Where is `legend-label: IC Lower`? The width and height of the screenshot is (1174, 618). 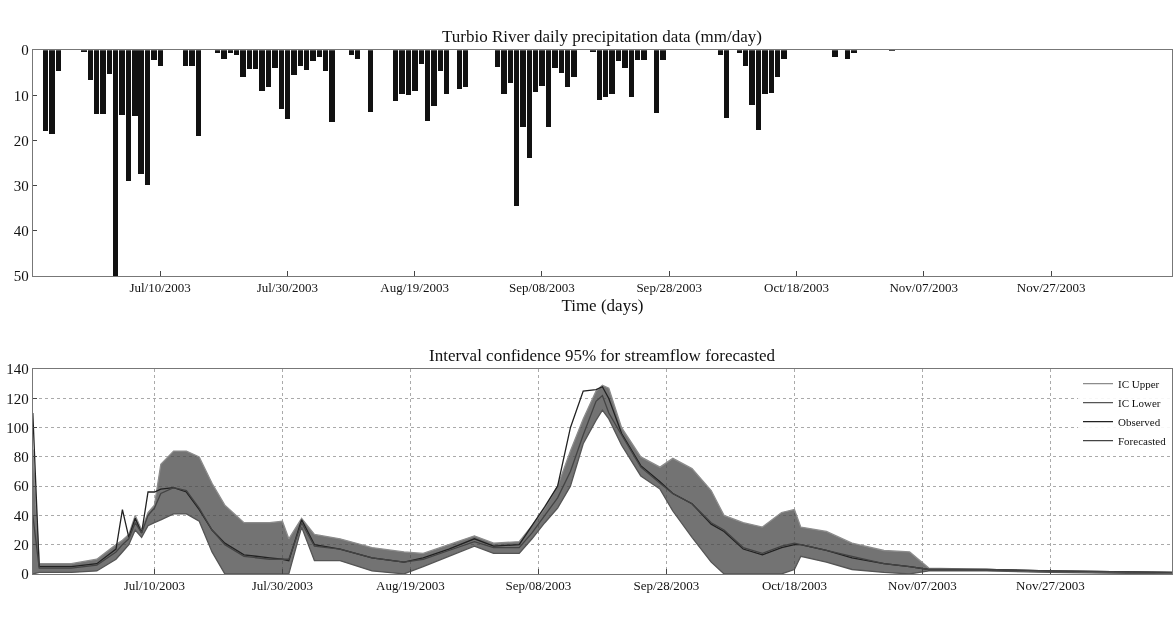 legend-label: IC Lower is located at coordinates (1139, 402).